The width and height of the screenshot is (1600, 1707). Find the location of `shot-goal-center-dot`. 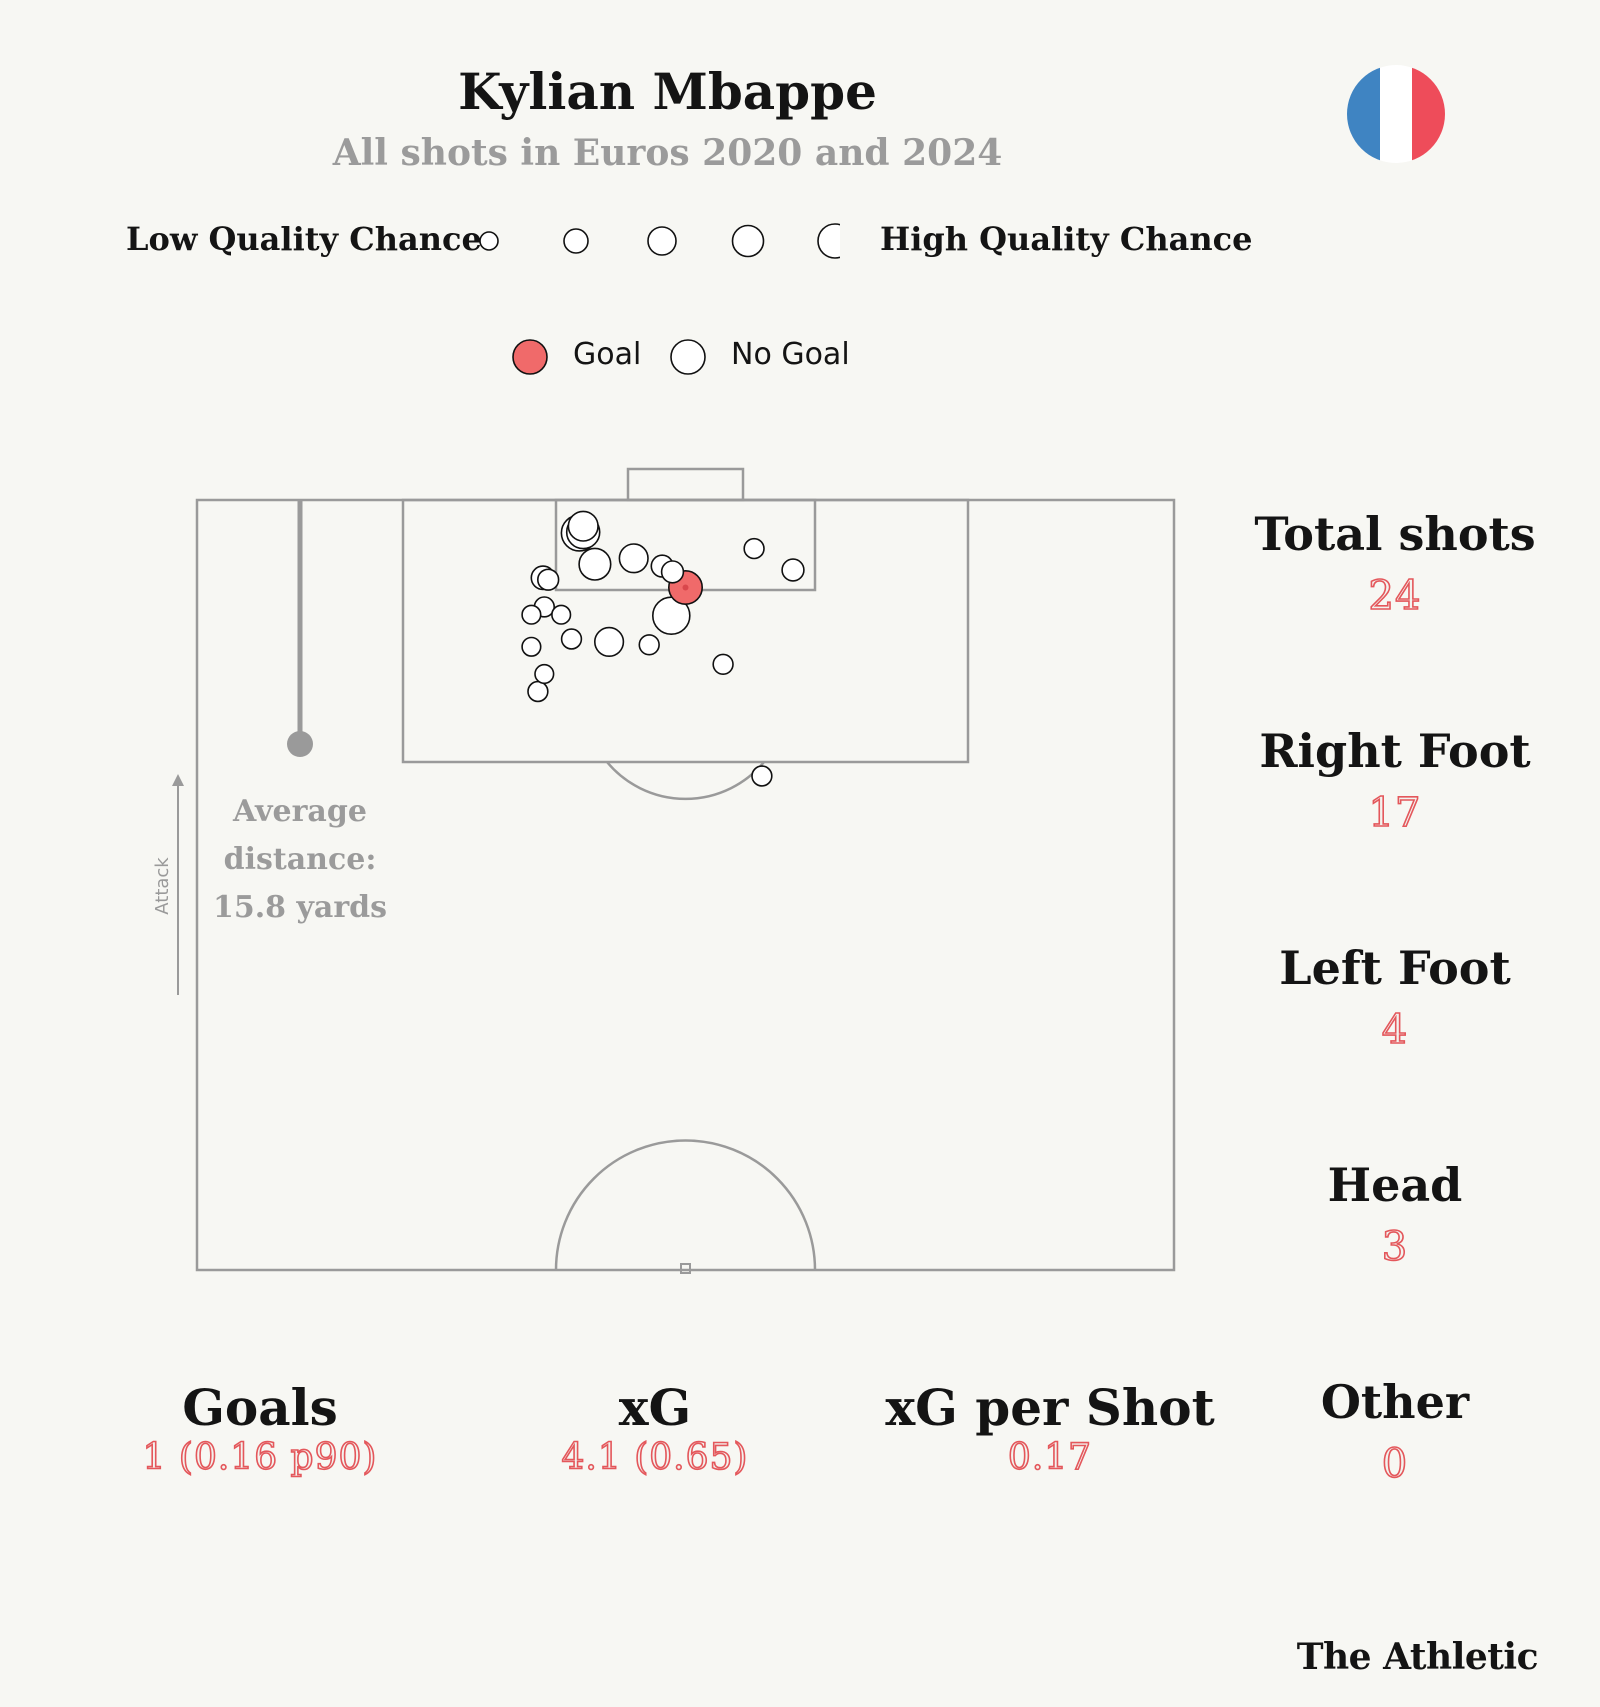

shot-goal-center-dot is located at coordinates (685, 587).